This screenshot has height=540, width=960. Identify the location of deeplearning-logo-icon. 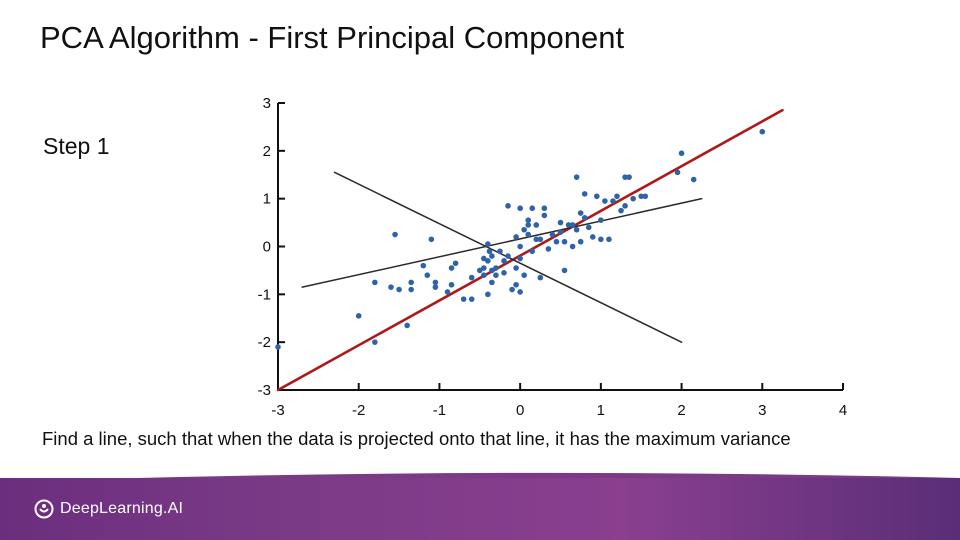
(44, 509).